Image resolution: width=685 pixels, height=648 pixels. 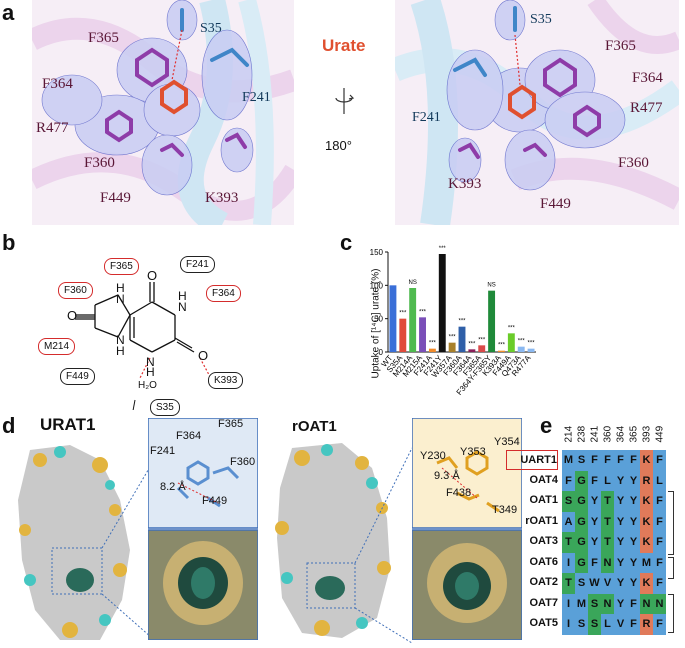 What do you see at coordinates (447, 476) in the screenshot?
I see `distance-label: 9.3 Å` at bounding box center [447, 476].